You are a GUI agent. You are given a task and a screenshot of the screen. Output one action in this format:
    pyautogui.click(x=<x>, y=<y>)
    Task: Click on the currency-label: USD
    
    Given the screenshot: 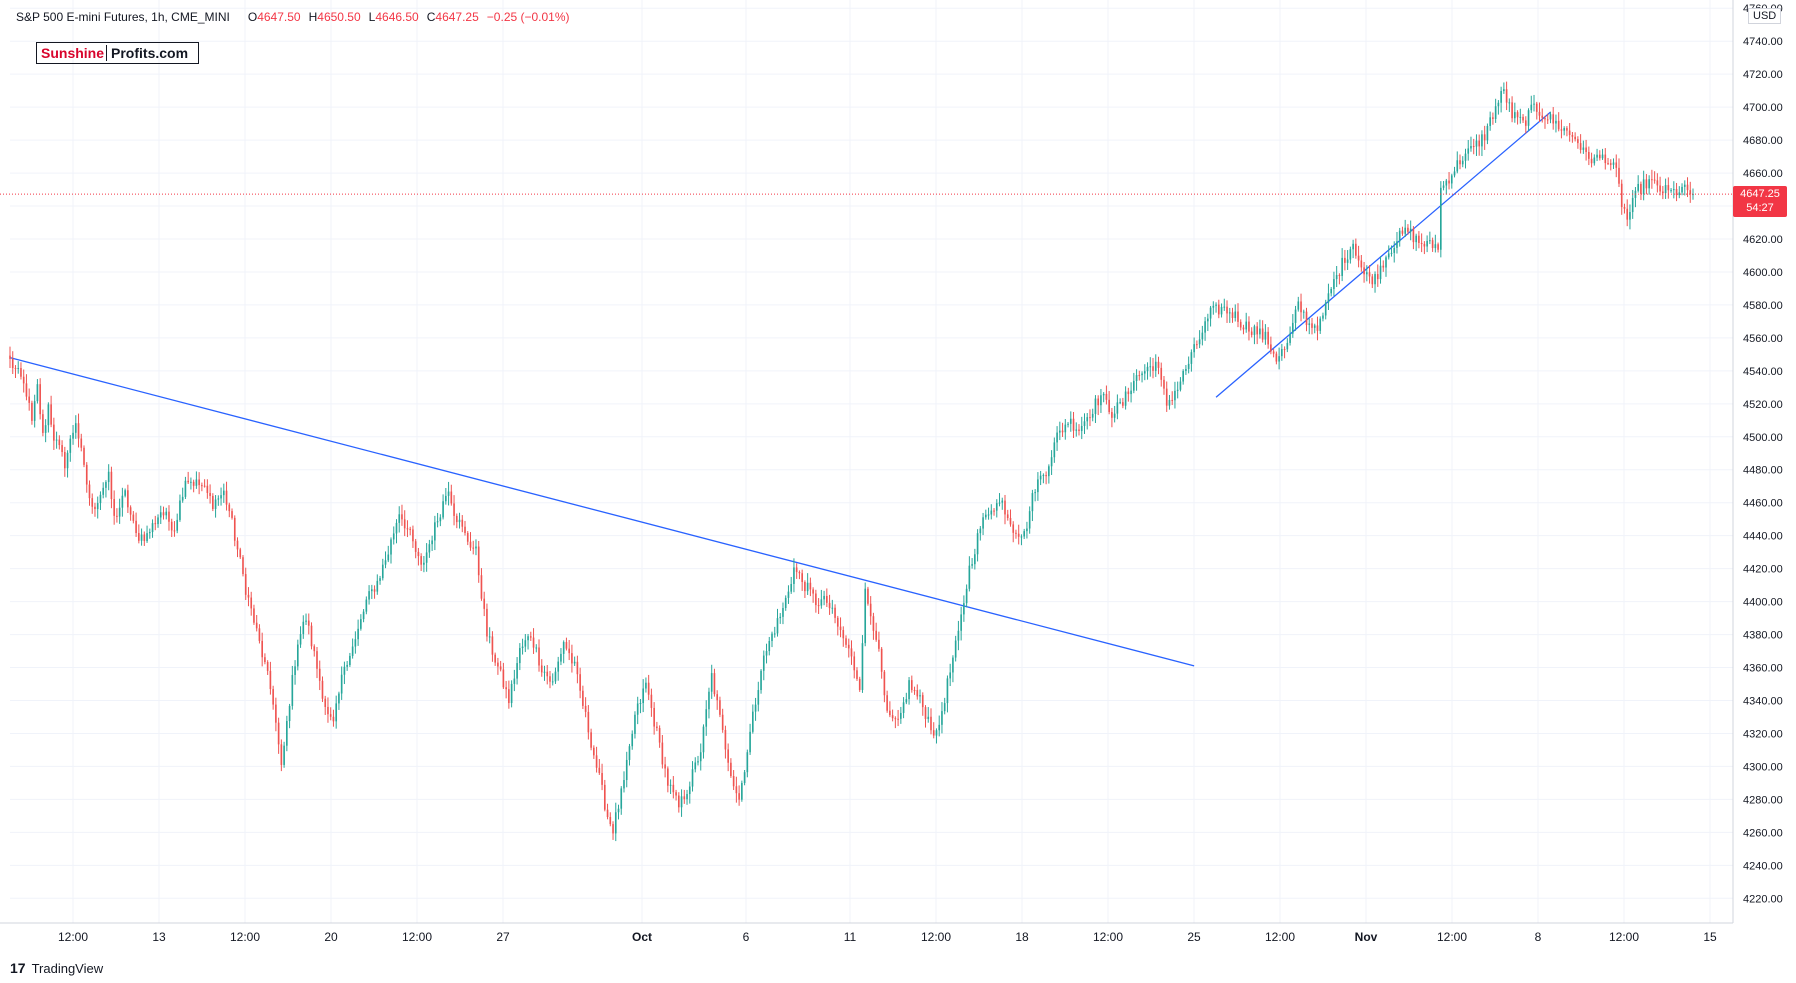 What is the action you would take?
    pyautogui.click(x=1765, y=16)
    